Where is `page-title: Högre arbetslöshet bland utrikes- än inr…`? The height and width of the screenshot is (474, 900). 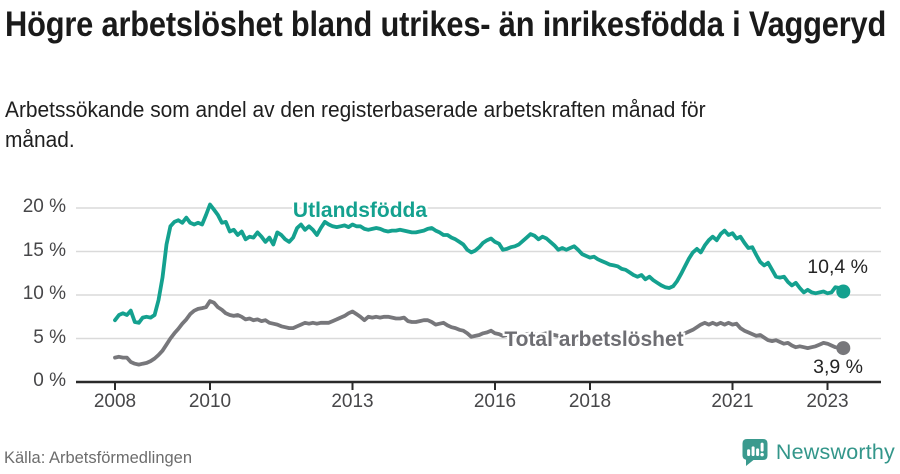 page-title: Högre arbetslöshet bland utrikes- än inr… is located at coordinates (446, 24).